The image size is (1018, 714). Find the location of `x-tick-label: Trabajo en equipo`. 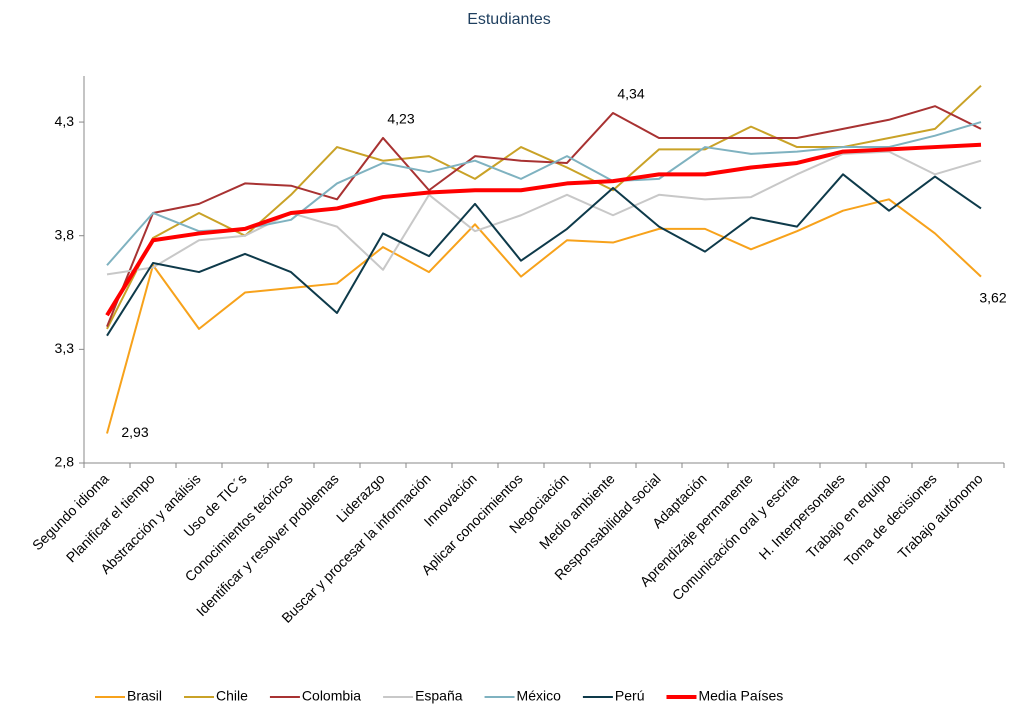

x-tick-label: Trabajo en equipo is located at coordinates (848, 515).